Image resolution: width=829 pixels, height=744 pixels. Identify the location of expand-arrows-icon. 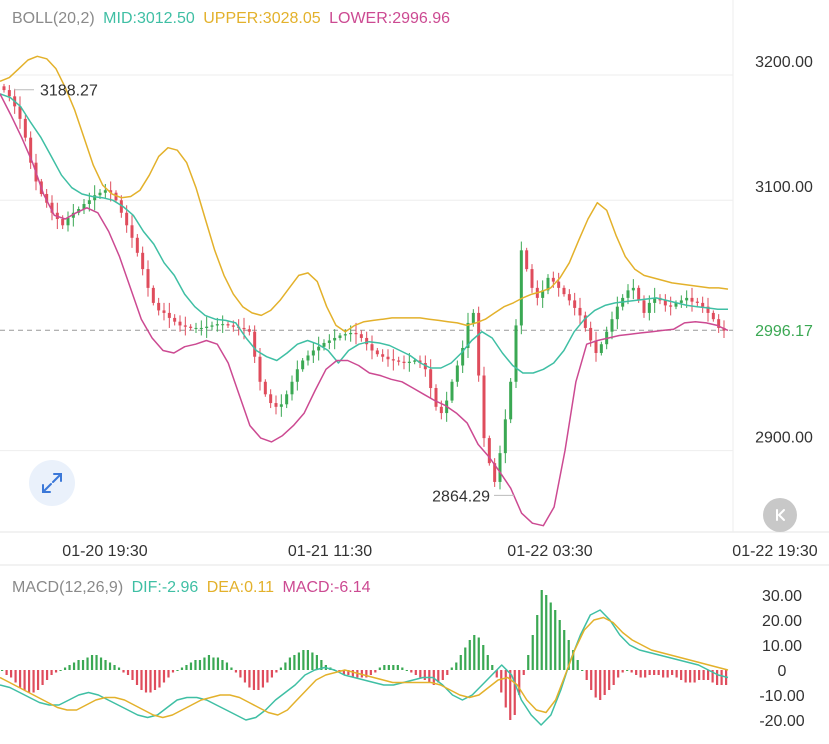
(52, 483).